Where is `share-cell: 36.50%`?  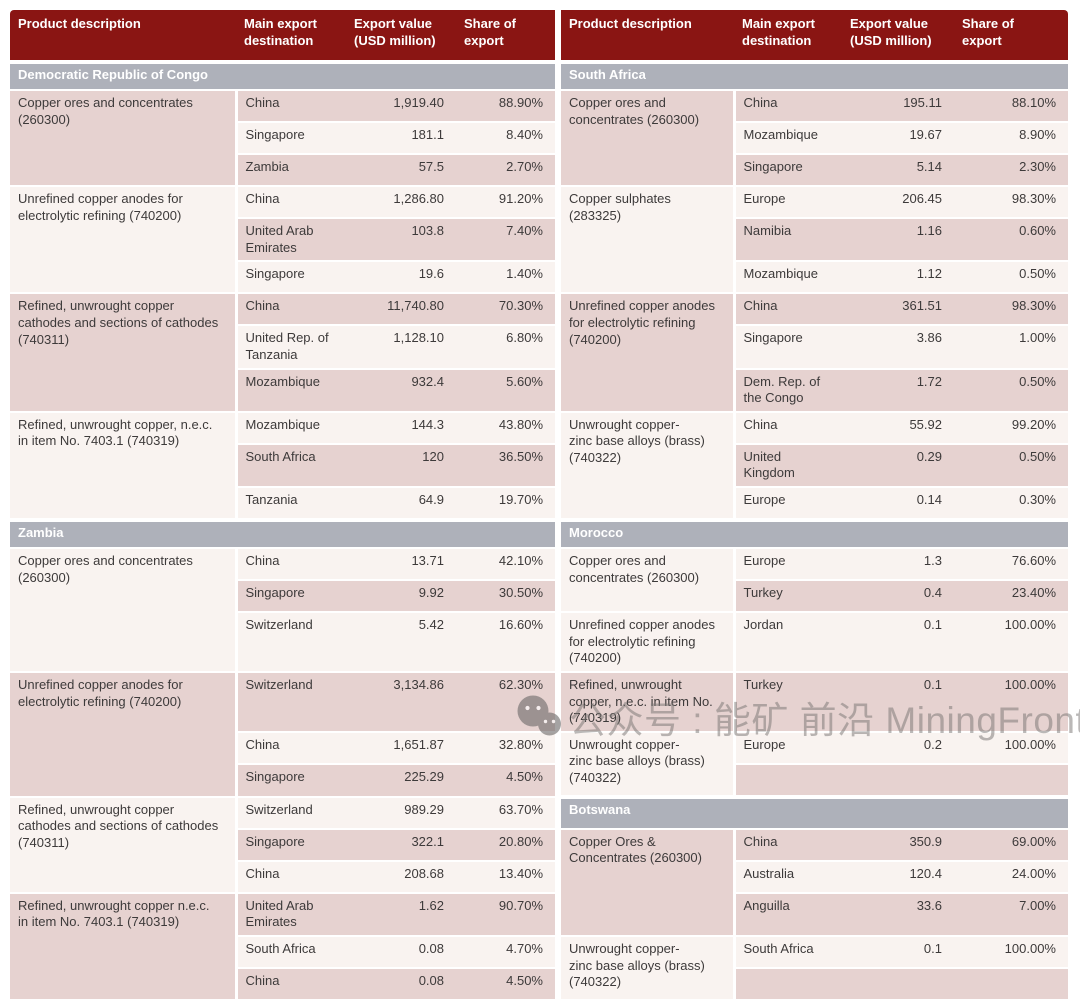 share-cell: 36.50% is located at coordinates (507, 464).